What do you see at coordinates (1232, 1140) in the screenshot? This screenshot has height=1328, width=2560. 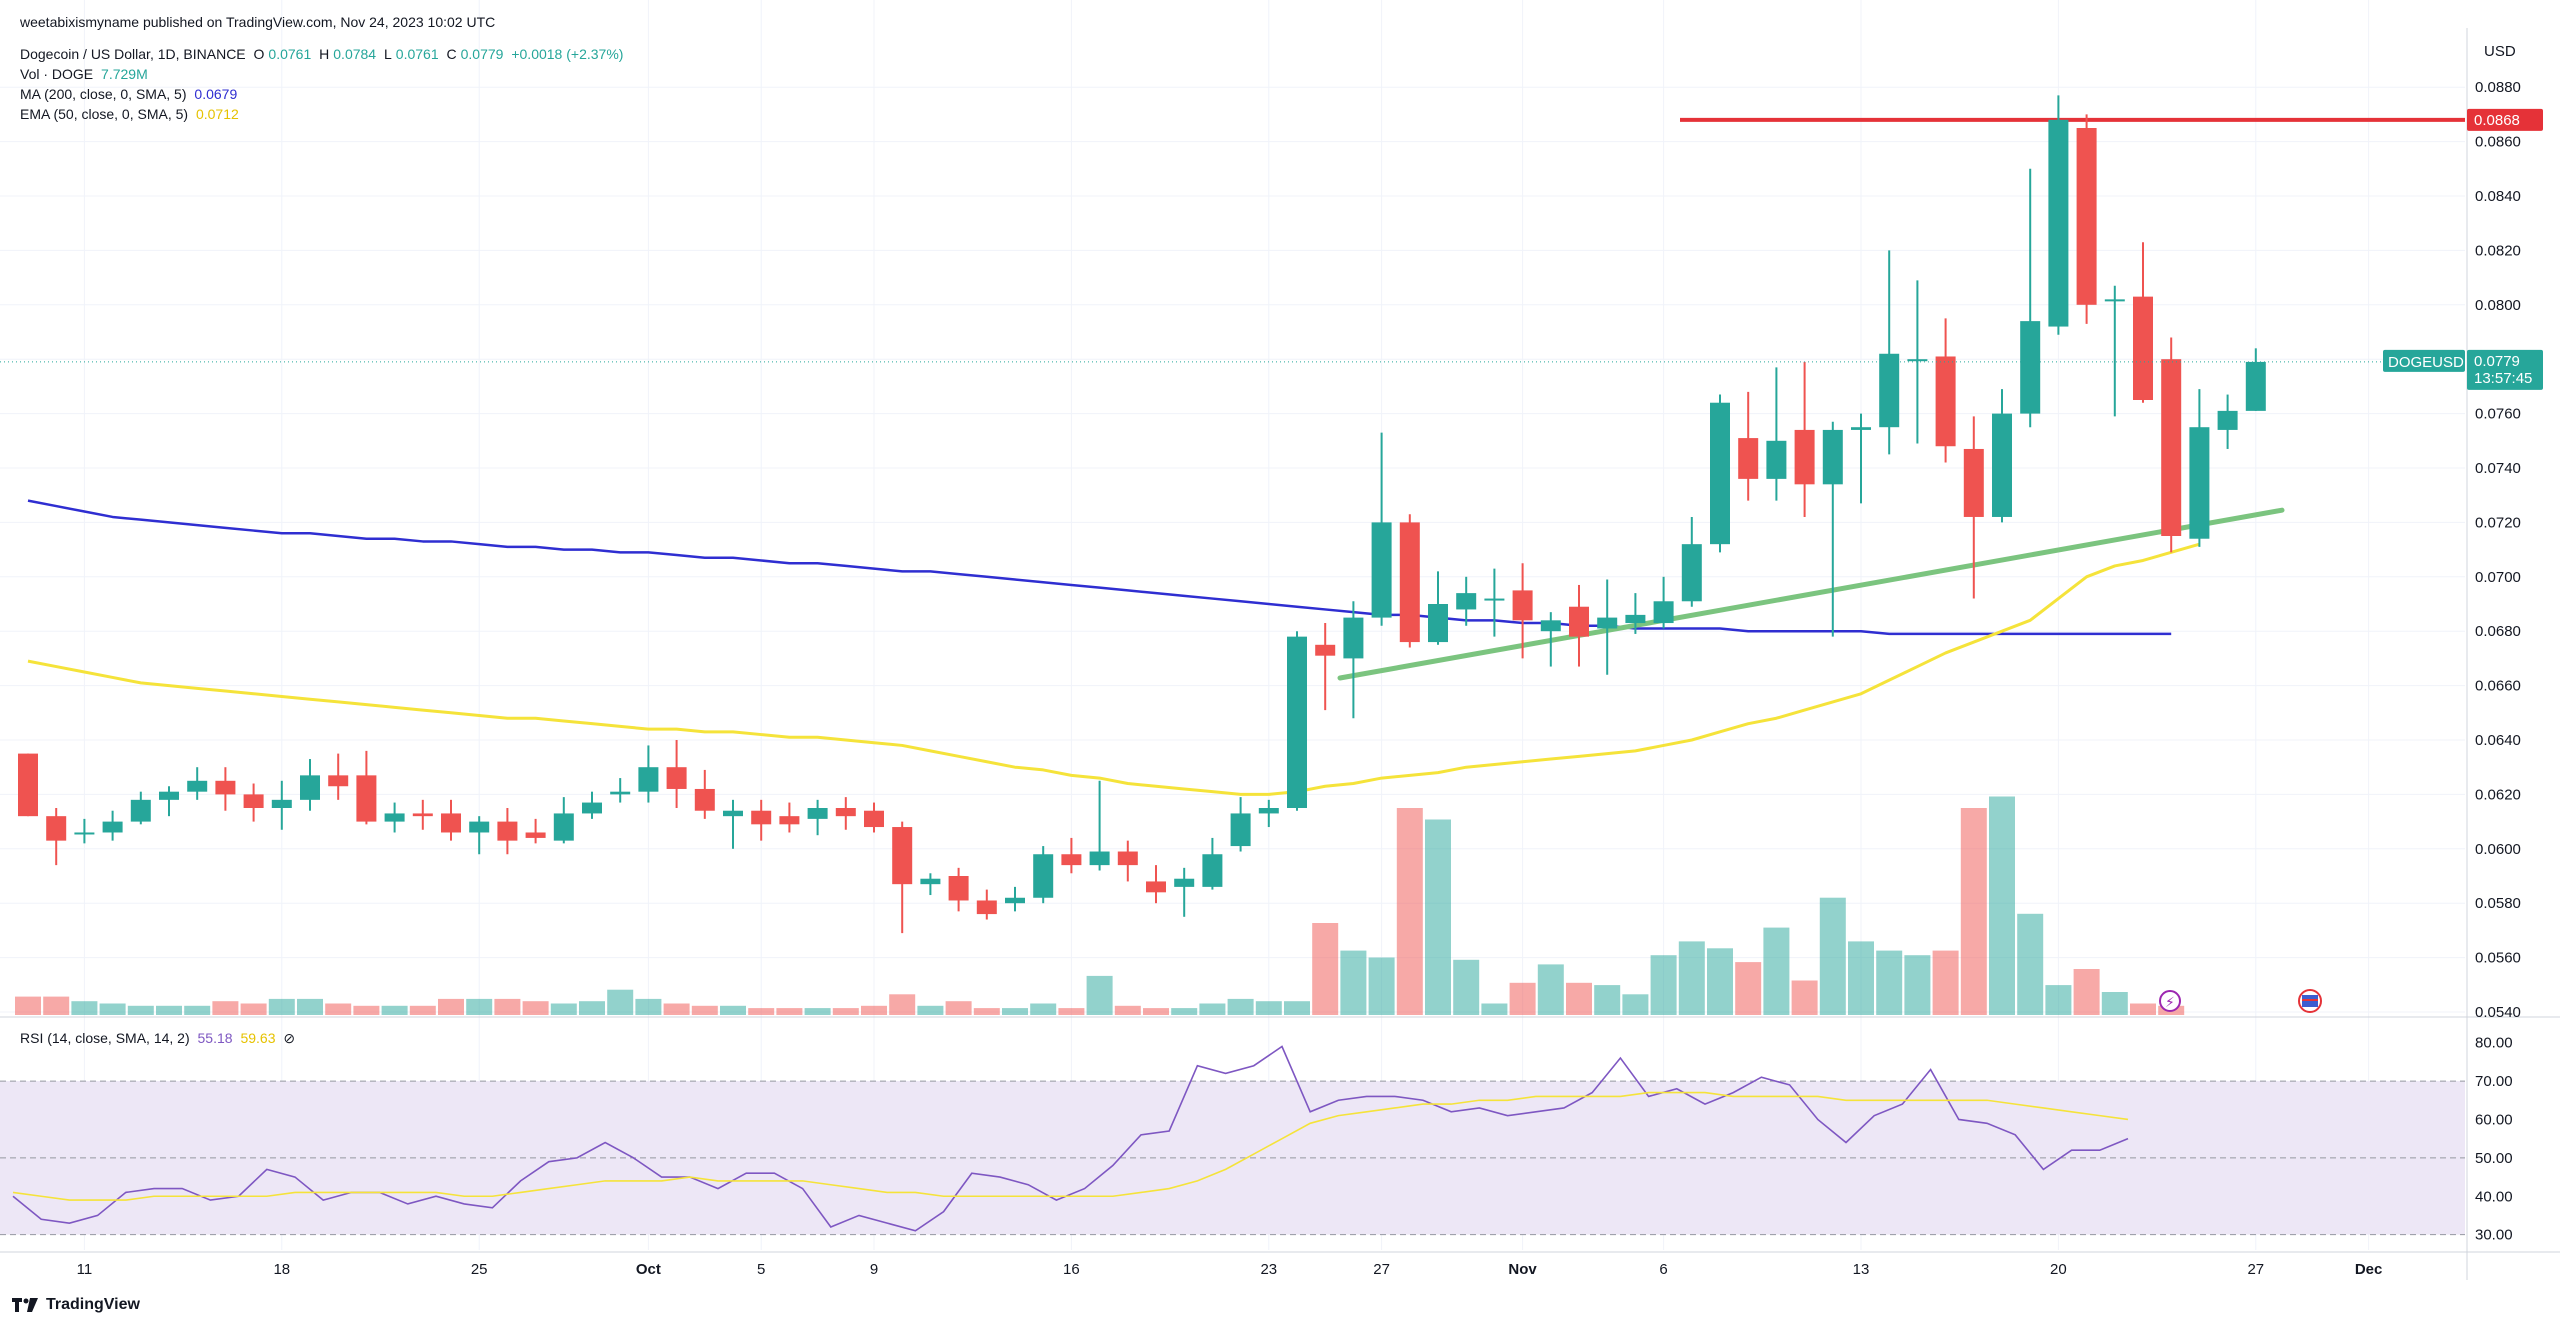 I see `rsi-pane` at bounding box center [1232, 1140].